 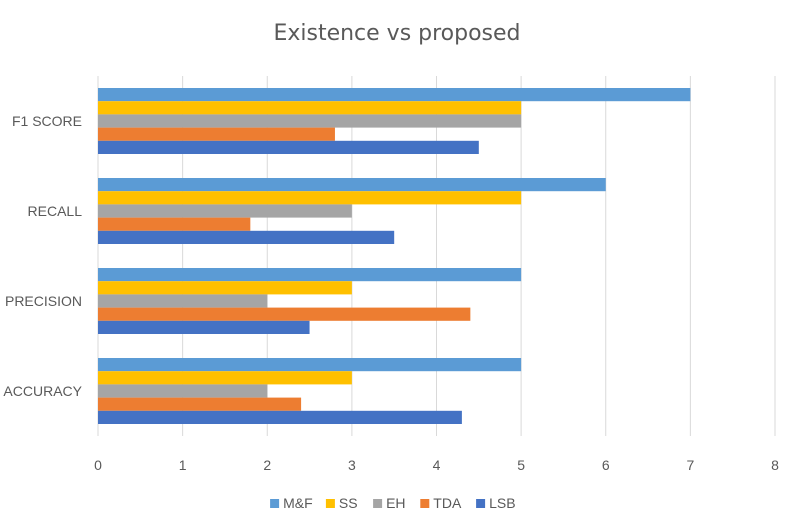 What do you see at coordinates (690, 465) in the screenshot?
I see `x-tick-label: 7` at bounding box center [690, 465].